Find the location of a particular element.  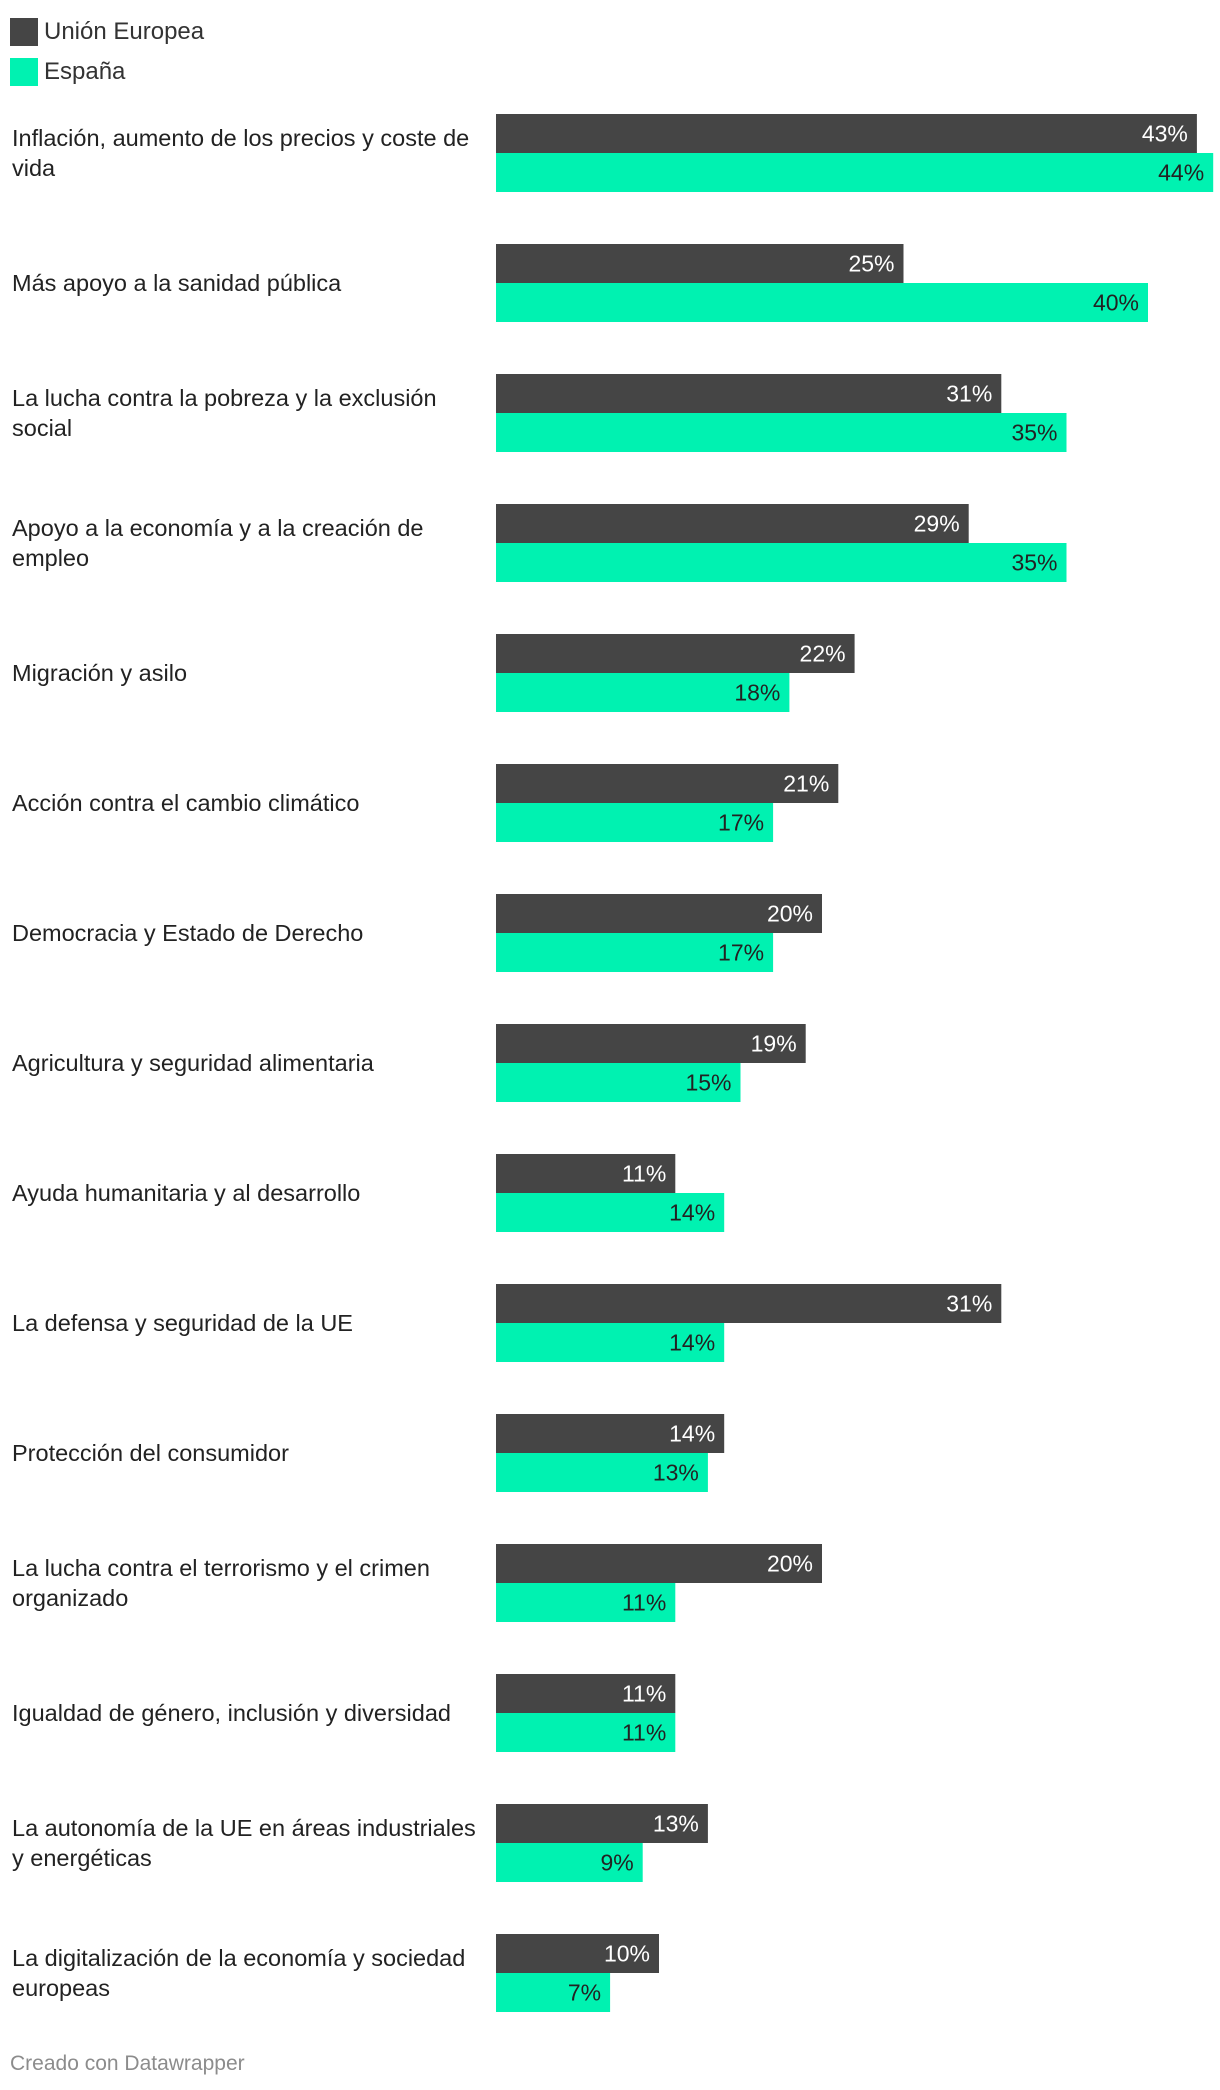

category-label: Más apoyo a la sanidad pública is located at coordinates (177, 283).